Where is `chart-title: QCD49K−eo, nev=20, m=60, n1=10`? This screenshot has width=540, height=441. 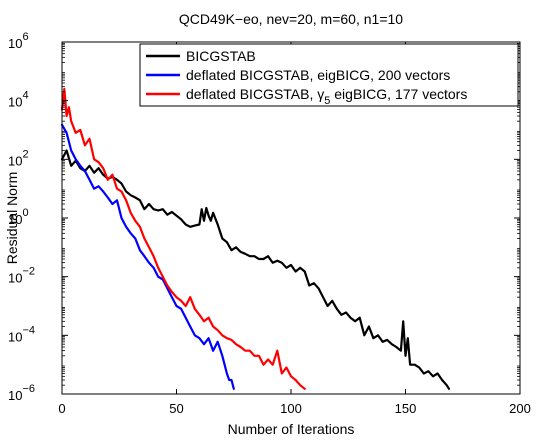
chart-title: QCD49K−eo, nev=20, m=60, n1=10 is located at coordinates (291, 19).